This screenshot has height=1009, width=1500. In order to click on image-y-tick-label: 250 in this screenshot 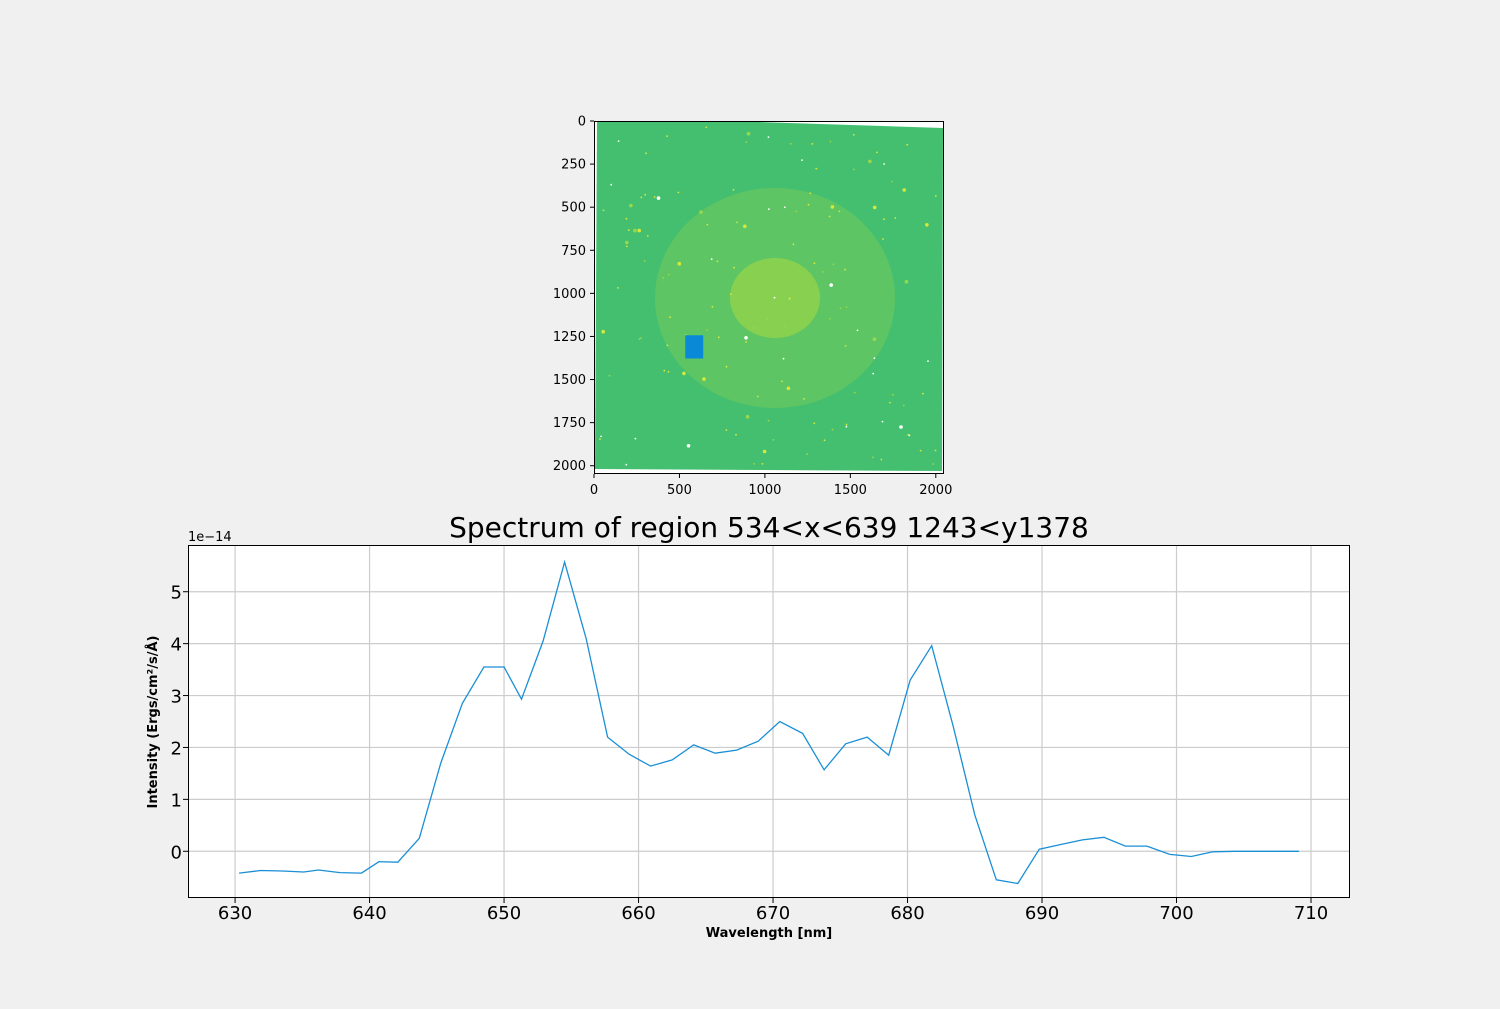, I will do `click(573, 165)`.